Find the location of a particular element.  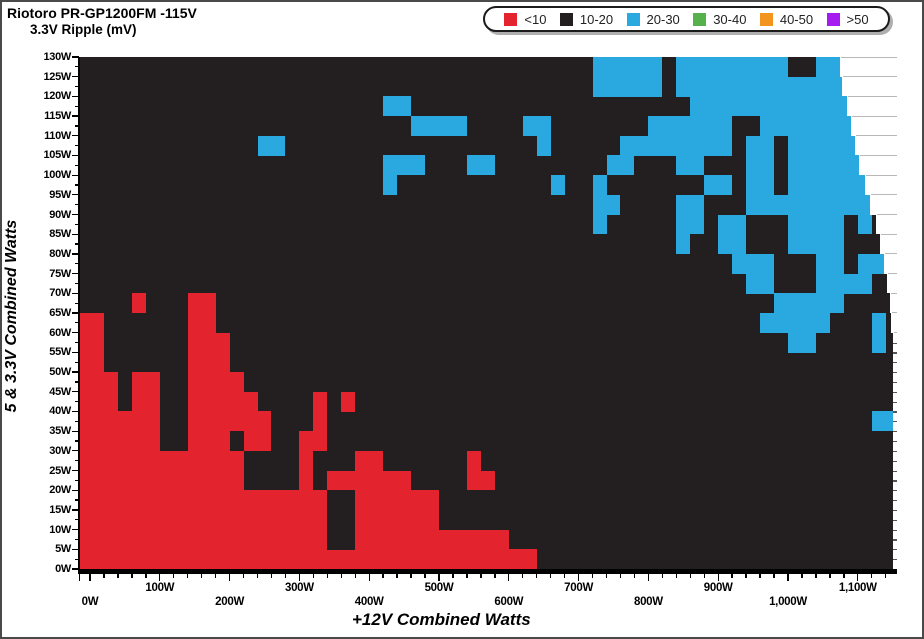

legend-label: 40-50 is located at coordinates (796, 19).